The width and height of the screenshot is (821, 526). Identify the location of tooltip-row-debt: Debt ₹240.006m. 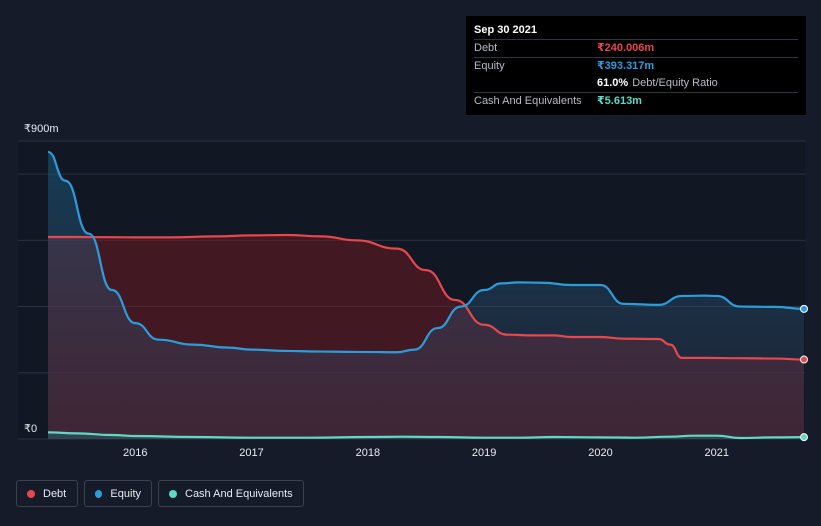
(636, 48).